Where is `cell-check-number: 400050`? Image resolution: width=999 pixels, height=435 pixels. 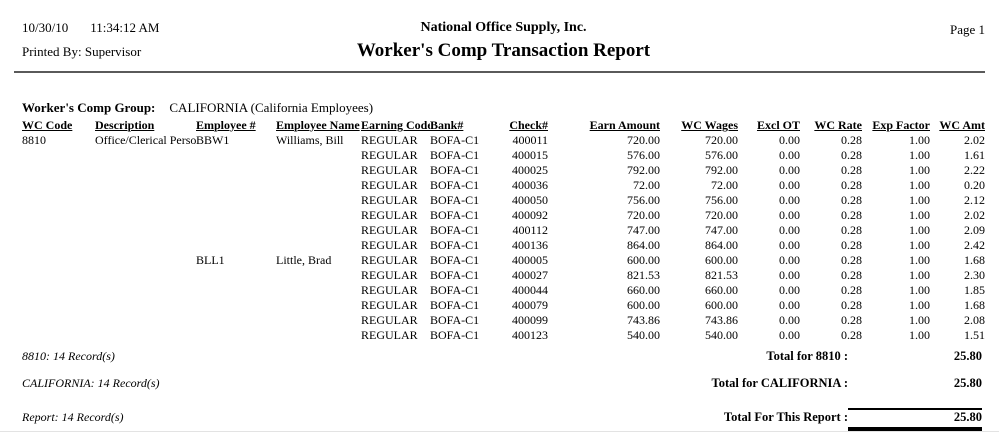
cell-check-number: 400050 is located at coordinates (530, 200).